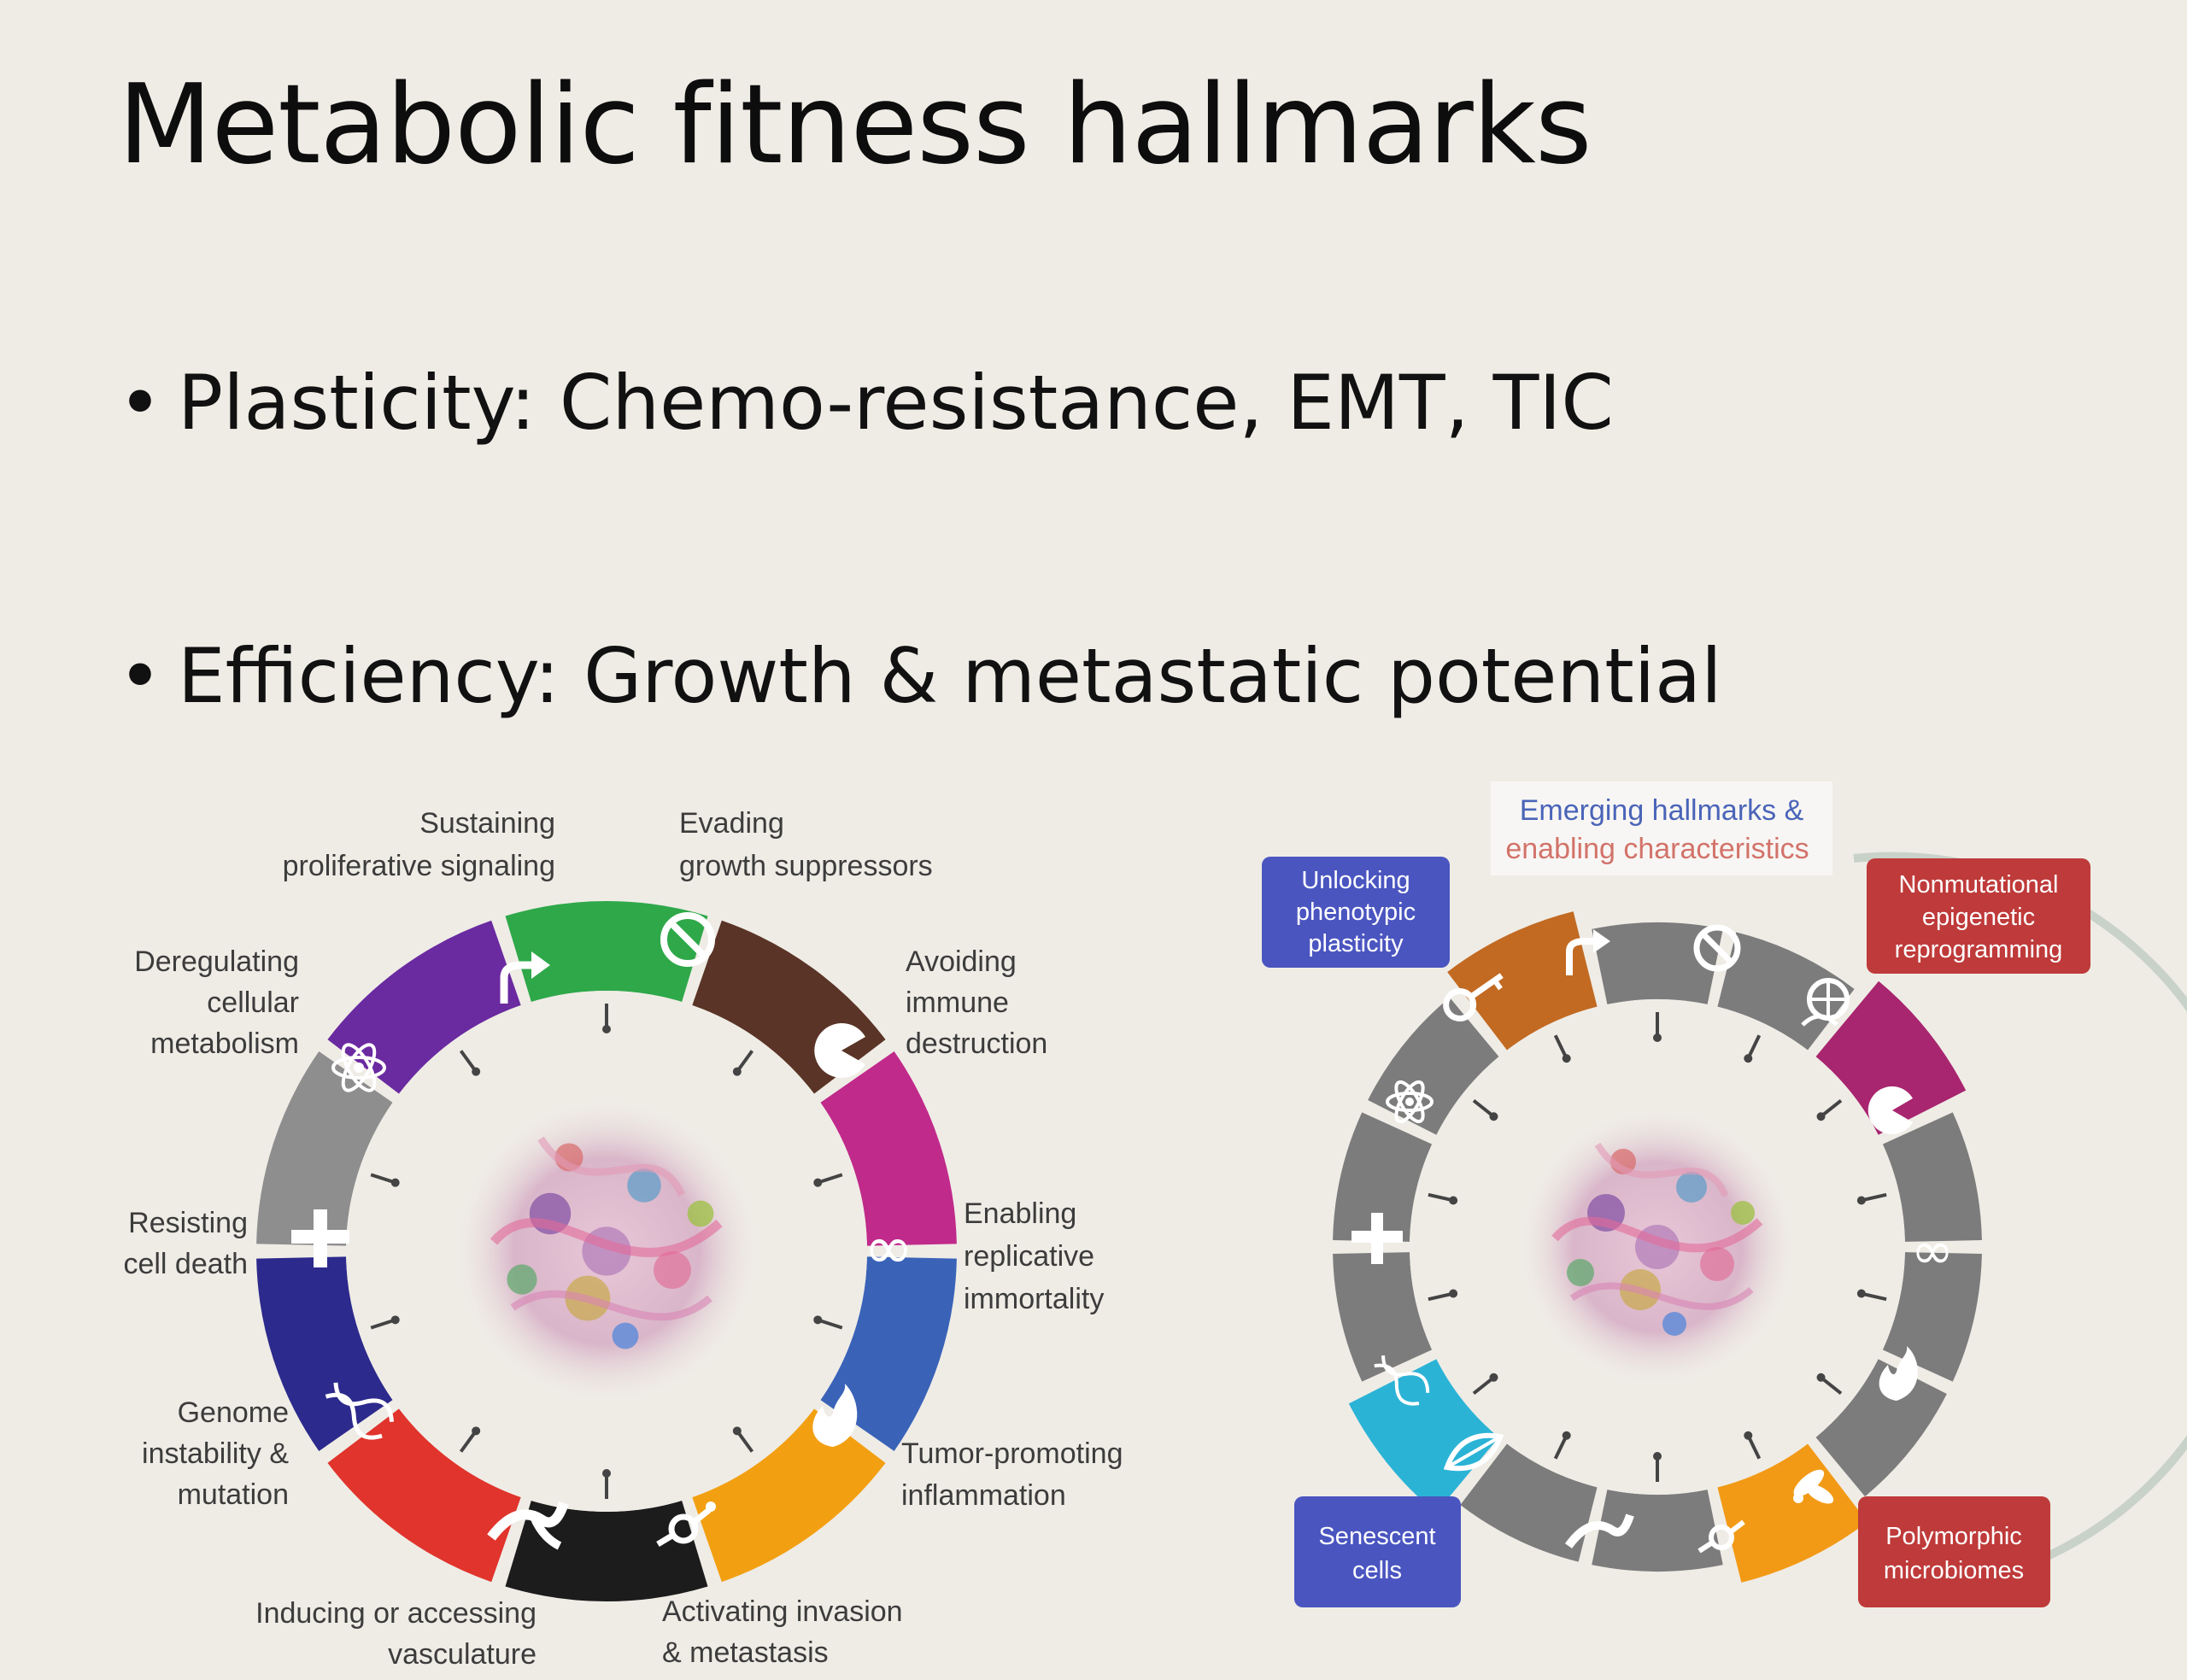 This screenshot has height=1680, width=2187. Describe the element at coordinates (1661, 828) in the screenshot. I see `emerging-header-panel` at that location.